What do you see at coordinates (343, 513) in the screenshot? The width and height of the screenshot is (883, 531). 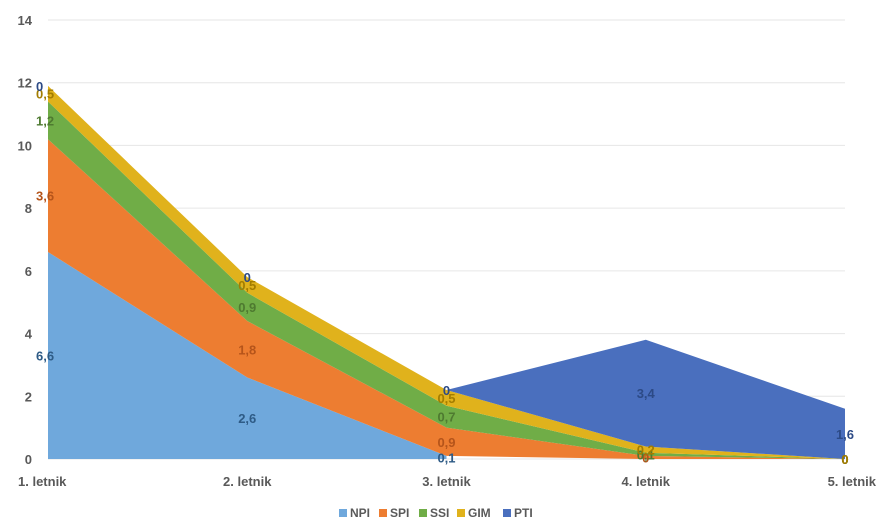 I see `legend-swatch-npi` at bounding box center [343, 513].